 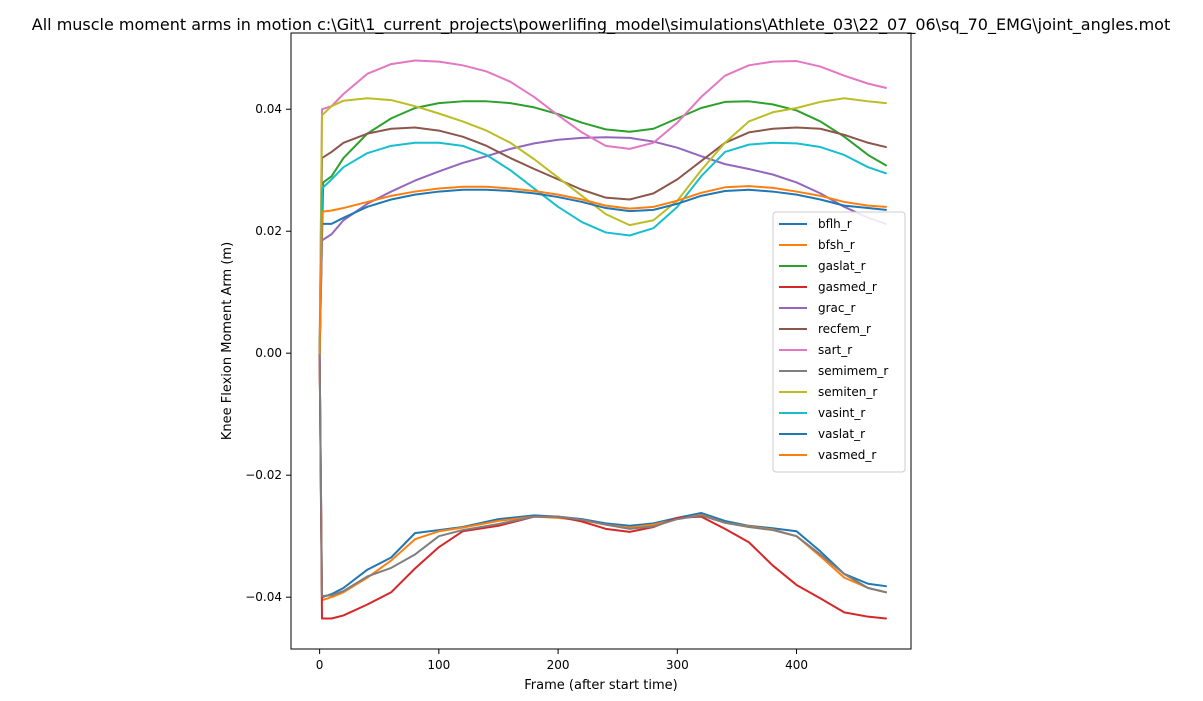 I want to click on legend-label-semimem_r: semimem_r, so click(x=853, y=371).